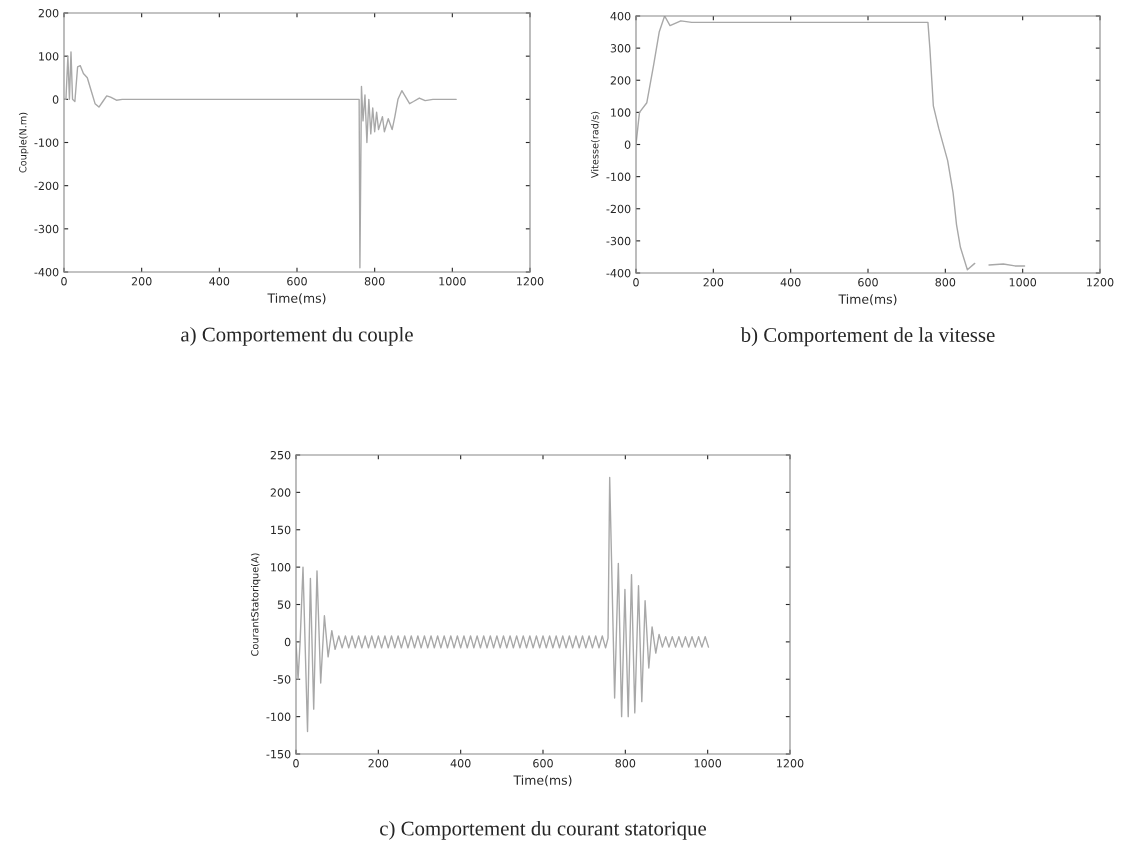  I want to click on text: b) Comportement de la vitesse, so click(867, 337).